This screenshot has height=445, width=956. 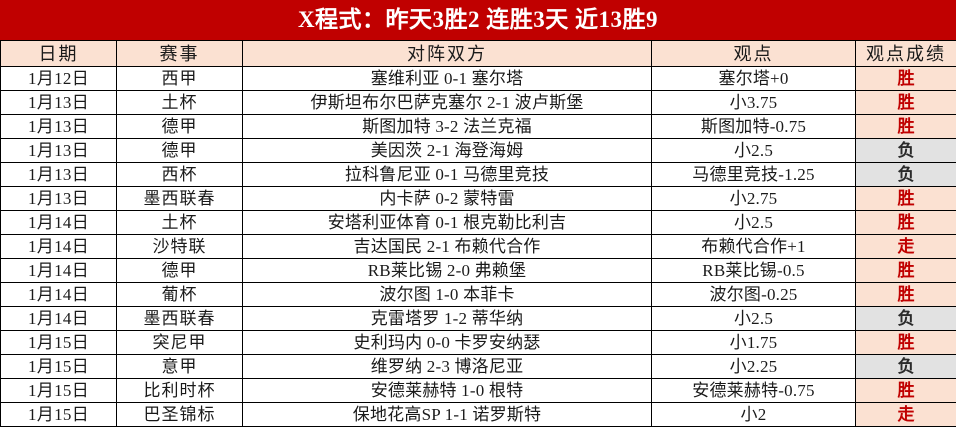 I want to click on cell-view: 安德莱赫特-0.75, so click(x=753, y=390).